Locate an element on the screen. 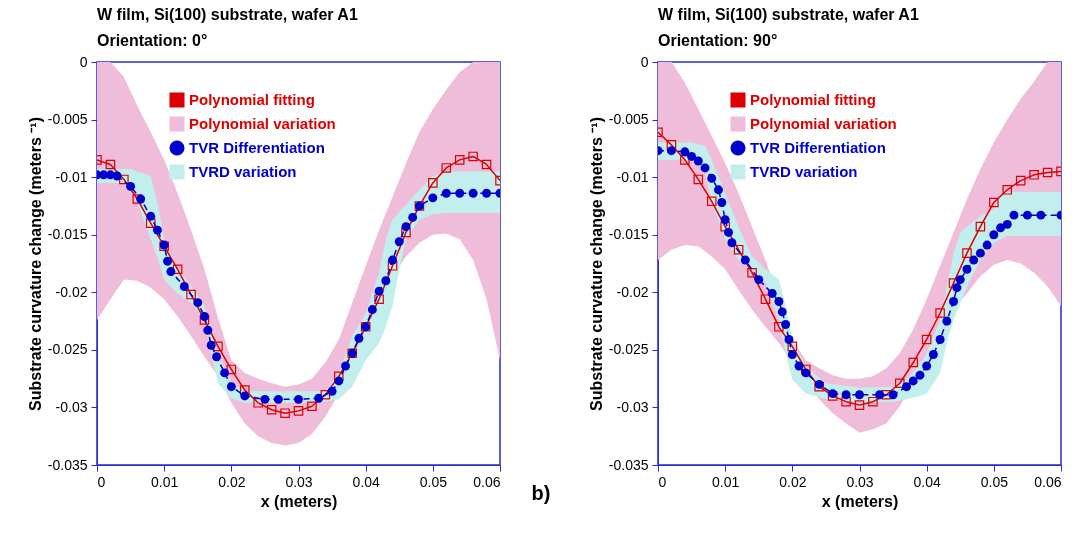 The image size is (1082, 536). y-tick-label: -0.025 is located at coordinates (628, 349).